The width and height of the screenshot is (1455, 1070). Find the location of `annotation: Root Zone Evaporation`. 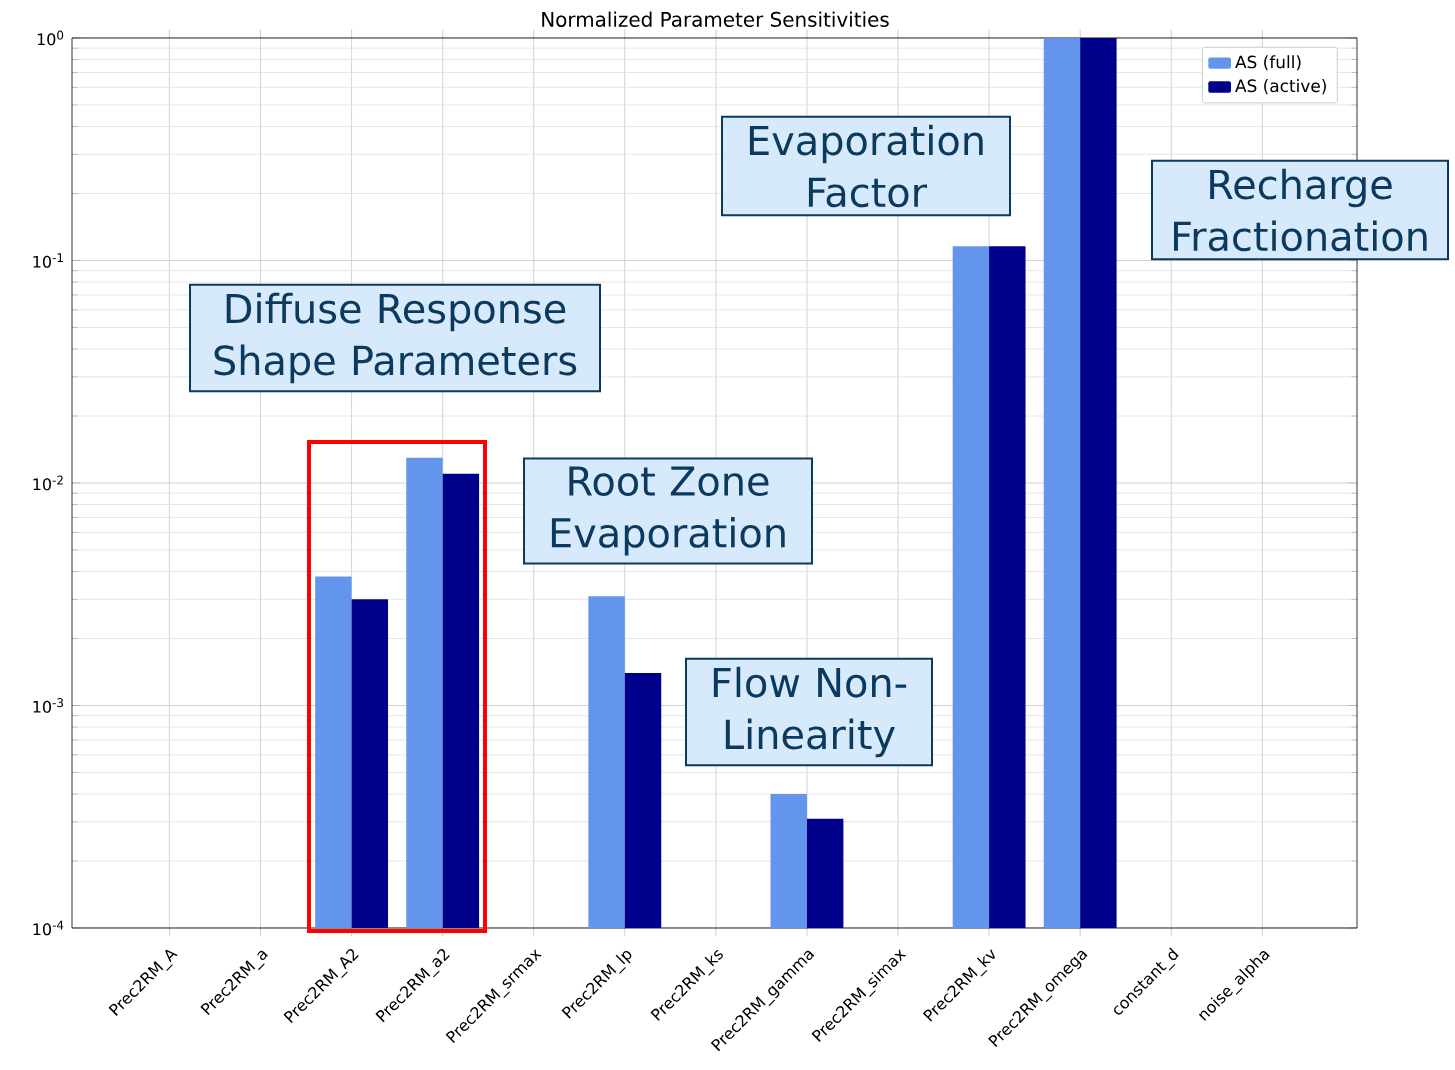

annotation: Root Zone Evaporation is located at coordinates (668, 511).